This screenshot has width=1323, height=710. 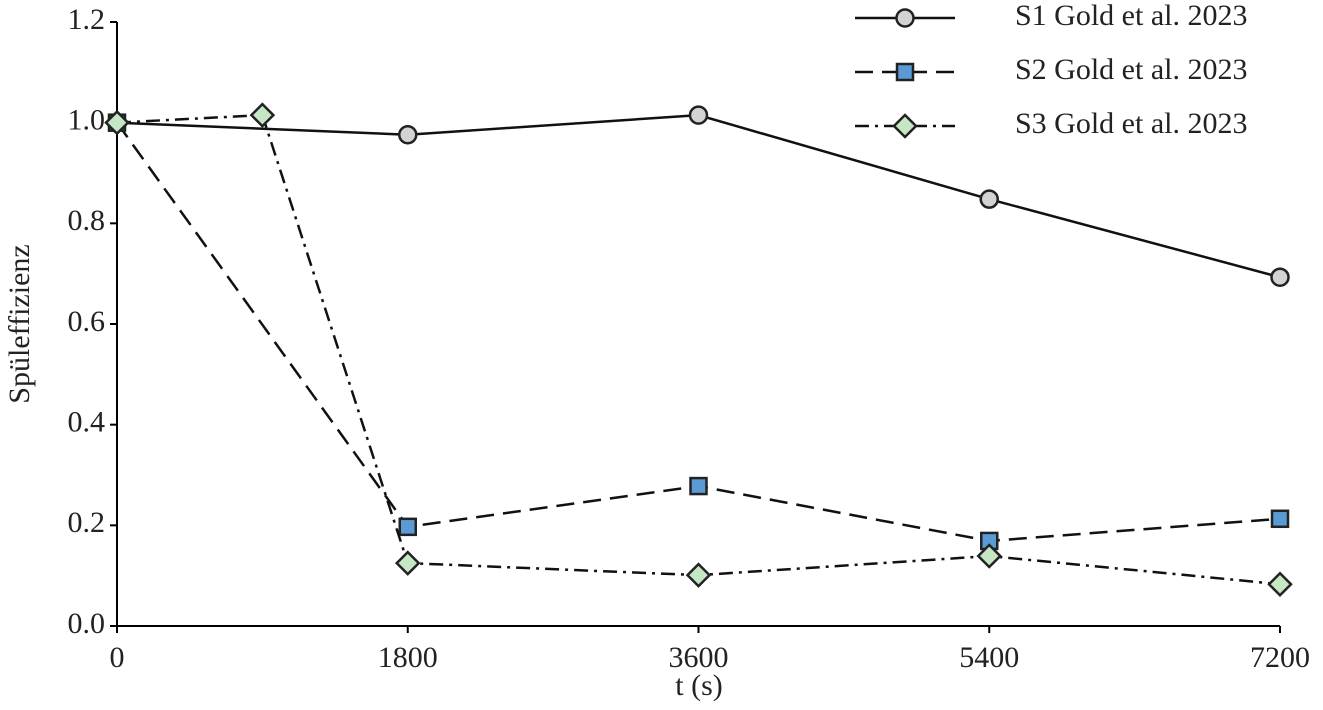 What do you see at coordinates (87, 220) in the screenshot?
I see `y-tick-label: 0.8` at bounding box center [87, 220].